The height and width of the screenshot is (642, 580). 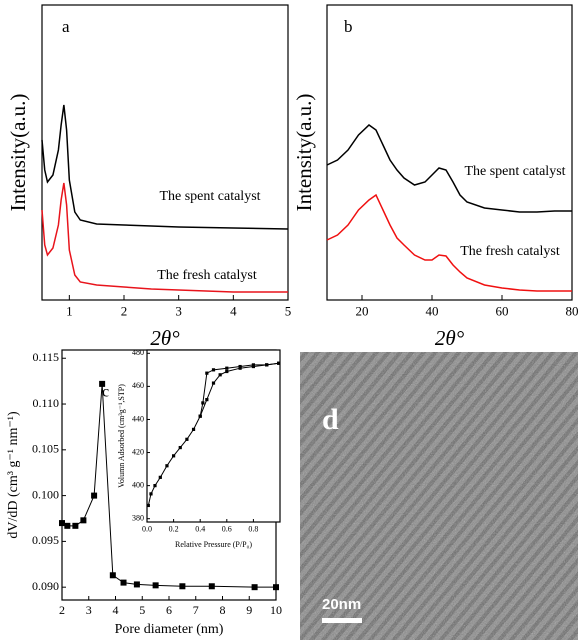 What do you see at coordinates (227, 528) in the screenshot?
I see `x-tick-label: 0.6` at bounding box center [227, 528].